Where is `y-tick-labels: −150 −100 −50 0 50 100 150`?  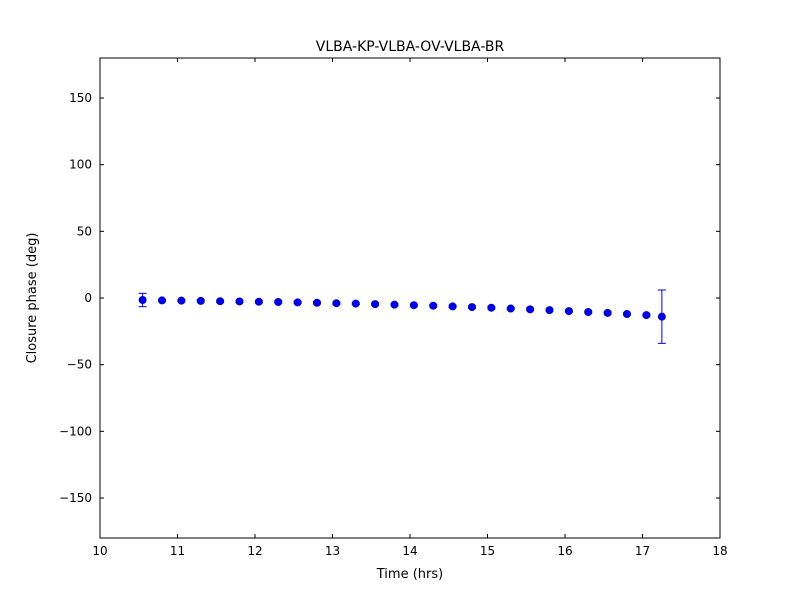 y-tick-labels: −150 −100 −50 0 50 100 150 is located at coordinates (75, 298).